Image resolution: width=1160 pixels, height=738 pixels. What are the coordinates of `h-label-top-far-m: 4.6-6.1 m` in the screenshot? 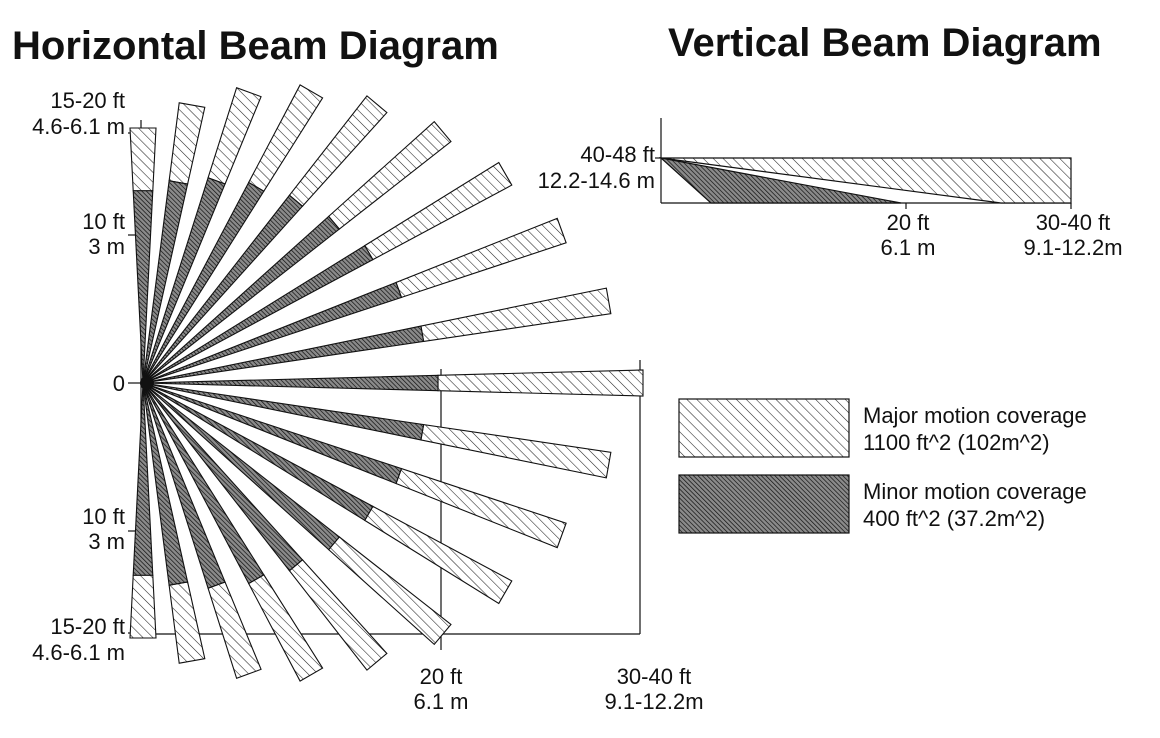 It's located at (78, 126).